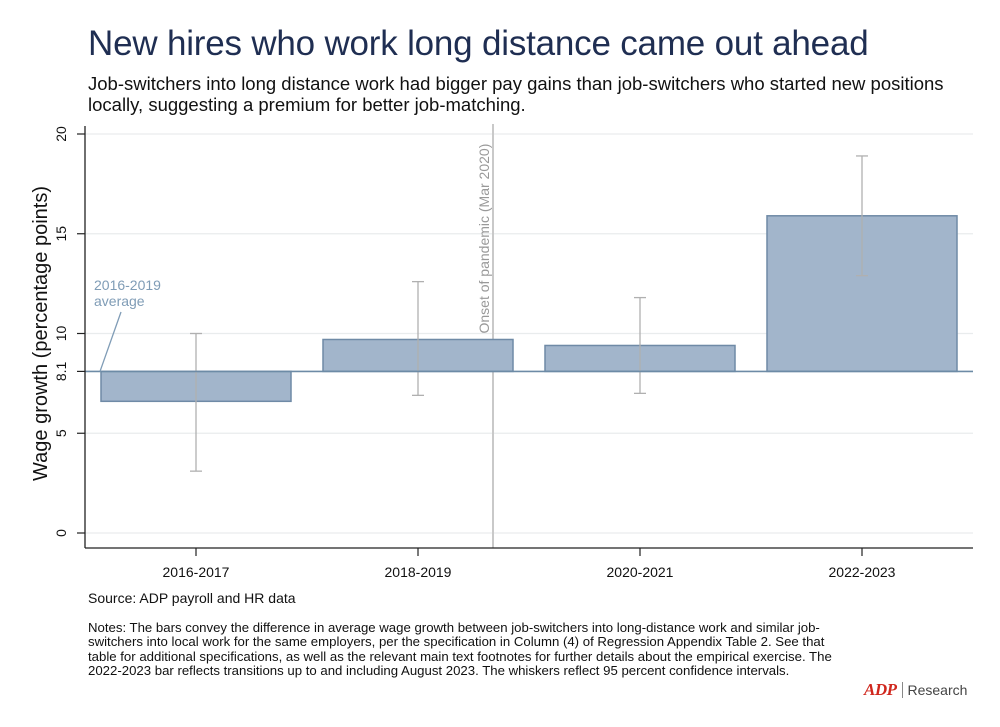  Describe the element at coordinates (41, 333) in the screenshot. I see `y-axis-title: Wage growth (percentage points)` at that location.